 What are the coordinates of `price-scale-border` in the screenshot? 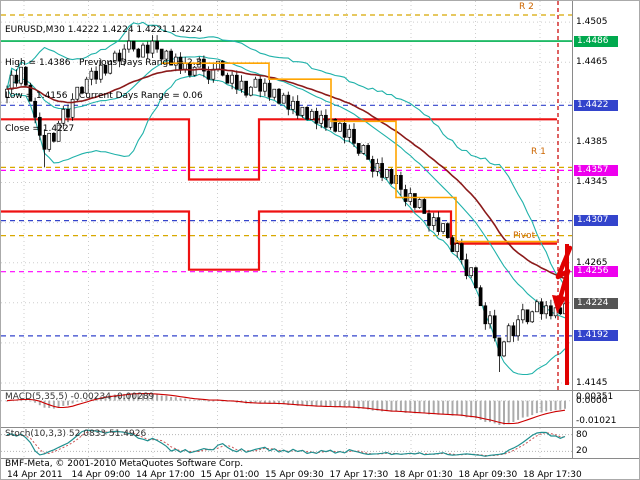 It's located at (572, 229).